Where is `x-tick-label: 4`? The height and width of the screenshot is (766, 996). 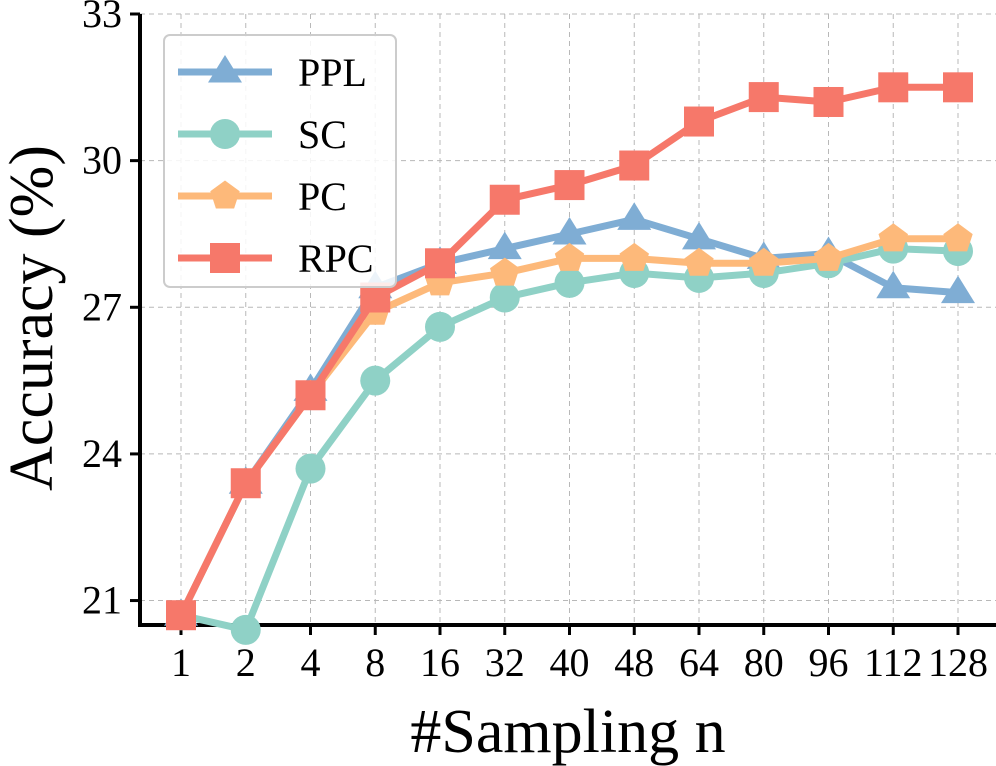
x-tick-label: 4 is located at coordinates (311, 662).